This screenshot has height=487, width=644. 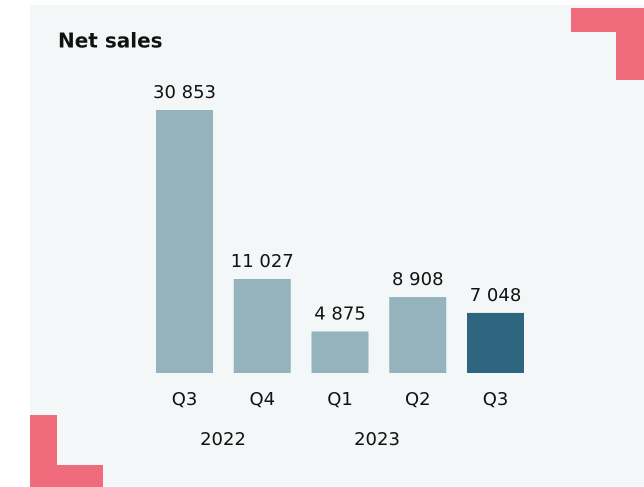 What do you see at coordinates (340, 313) in the screenshot?
I see `value-label: 4 875` at bounding box center [340, 313].